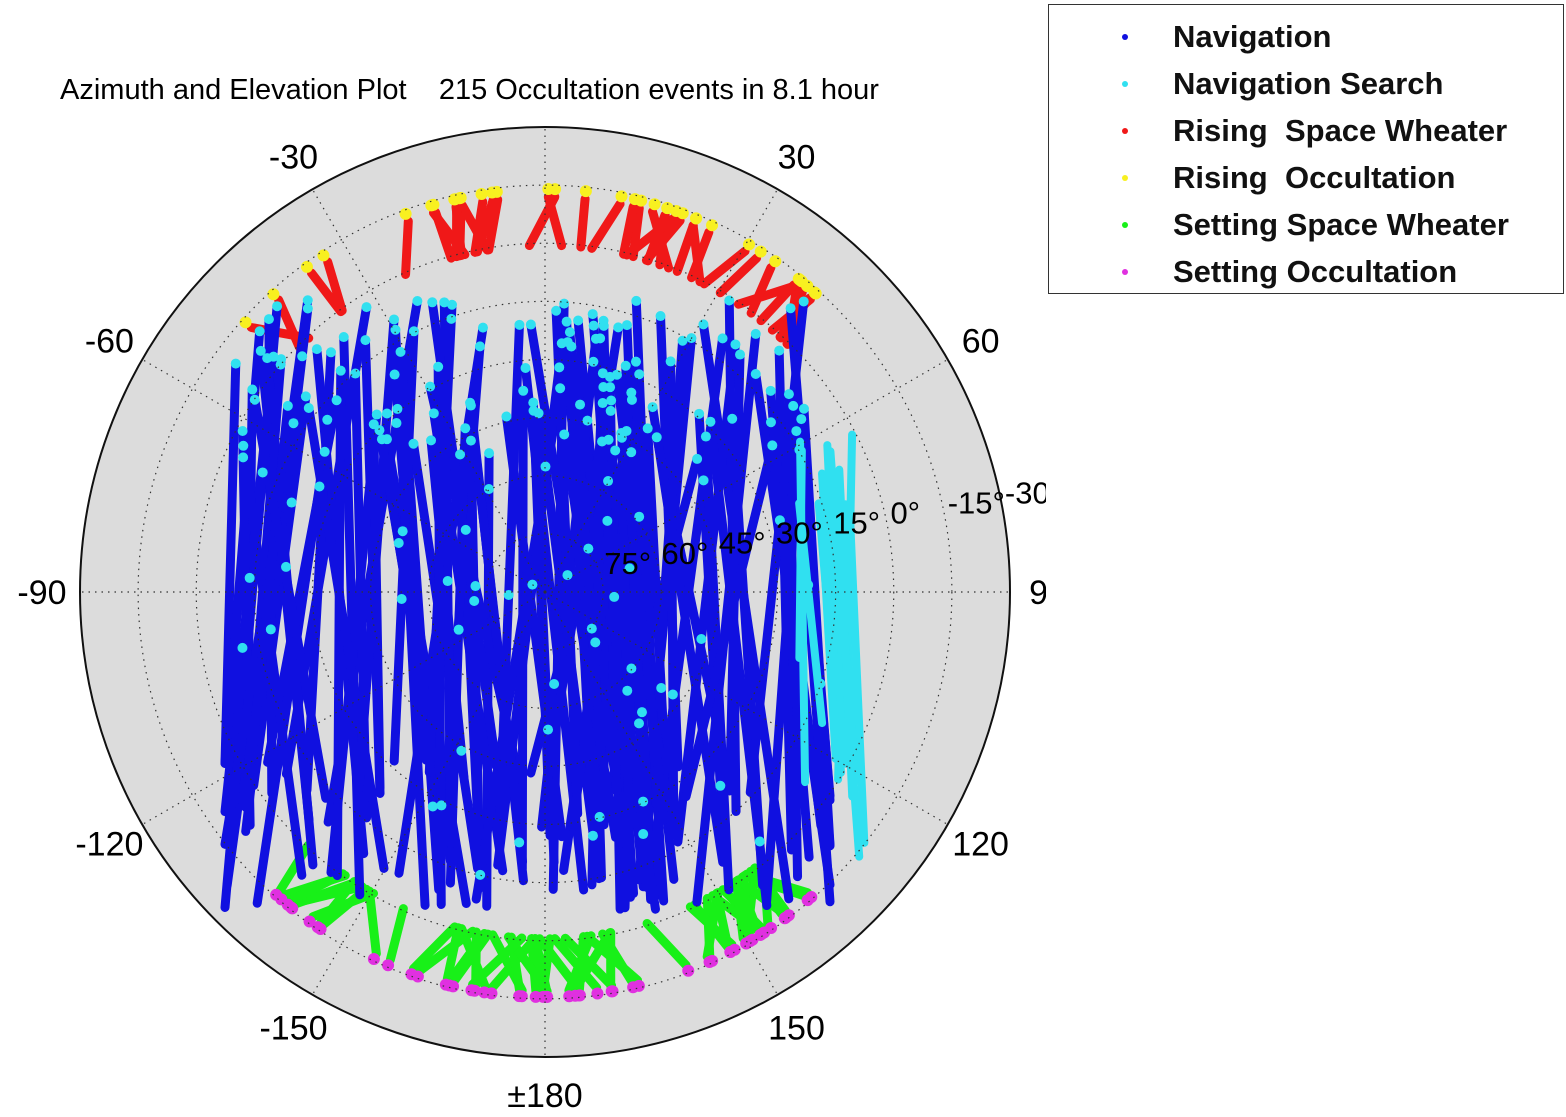 The height and width of the screenshot is (1117, 1566). Describe the element at coordinates (856, 523) in the screenshot. I see `elevation-tick-label: 15°` at that location.